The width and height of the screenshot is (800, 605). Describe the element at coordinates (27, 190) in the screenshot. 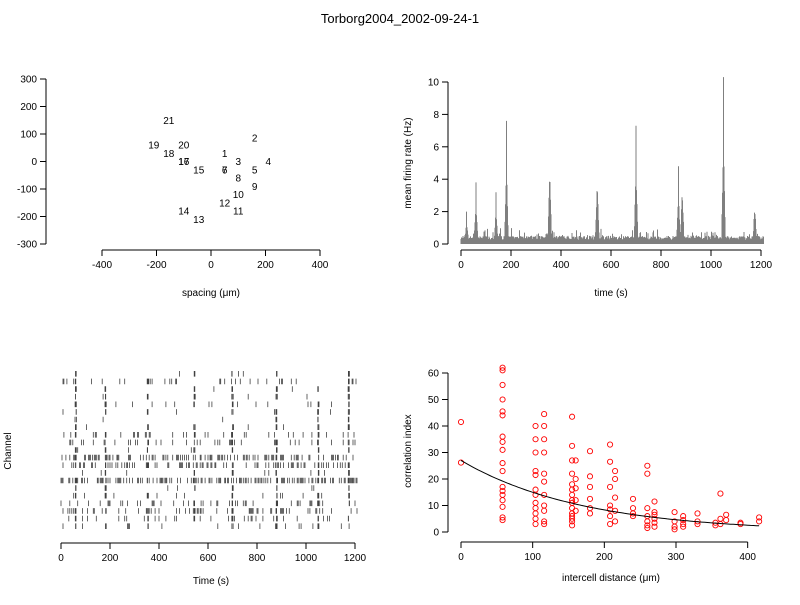

I see `layout-y-tick-label: -100` at that location.